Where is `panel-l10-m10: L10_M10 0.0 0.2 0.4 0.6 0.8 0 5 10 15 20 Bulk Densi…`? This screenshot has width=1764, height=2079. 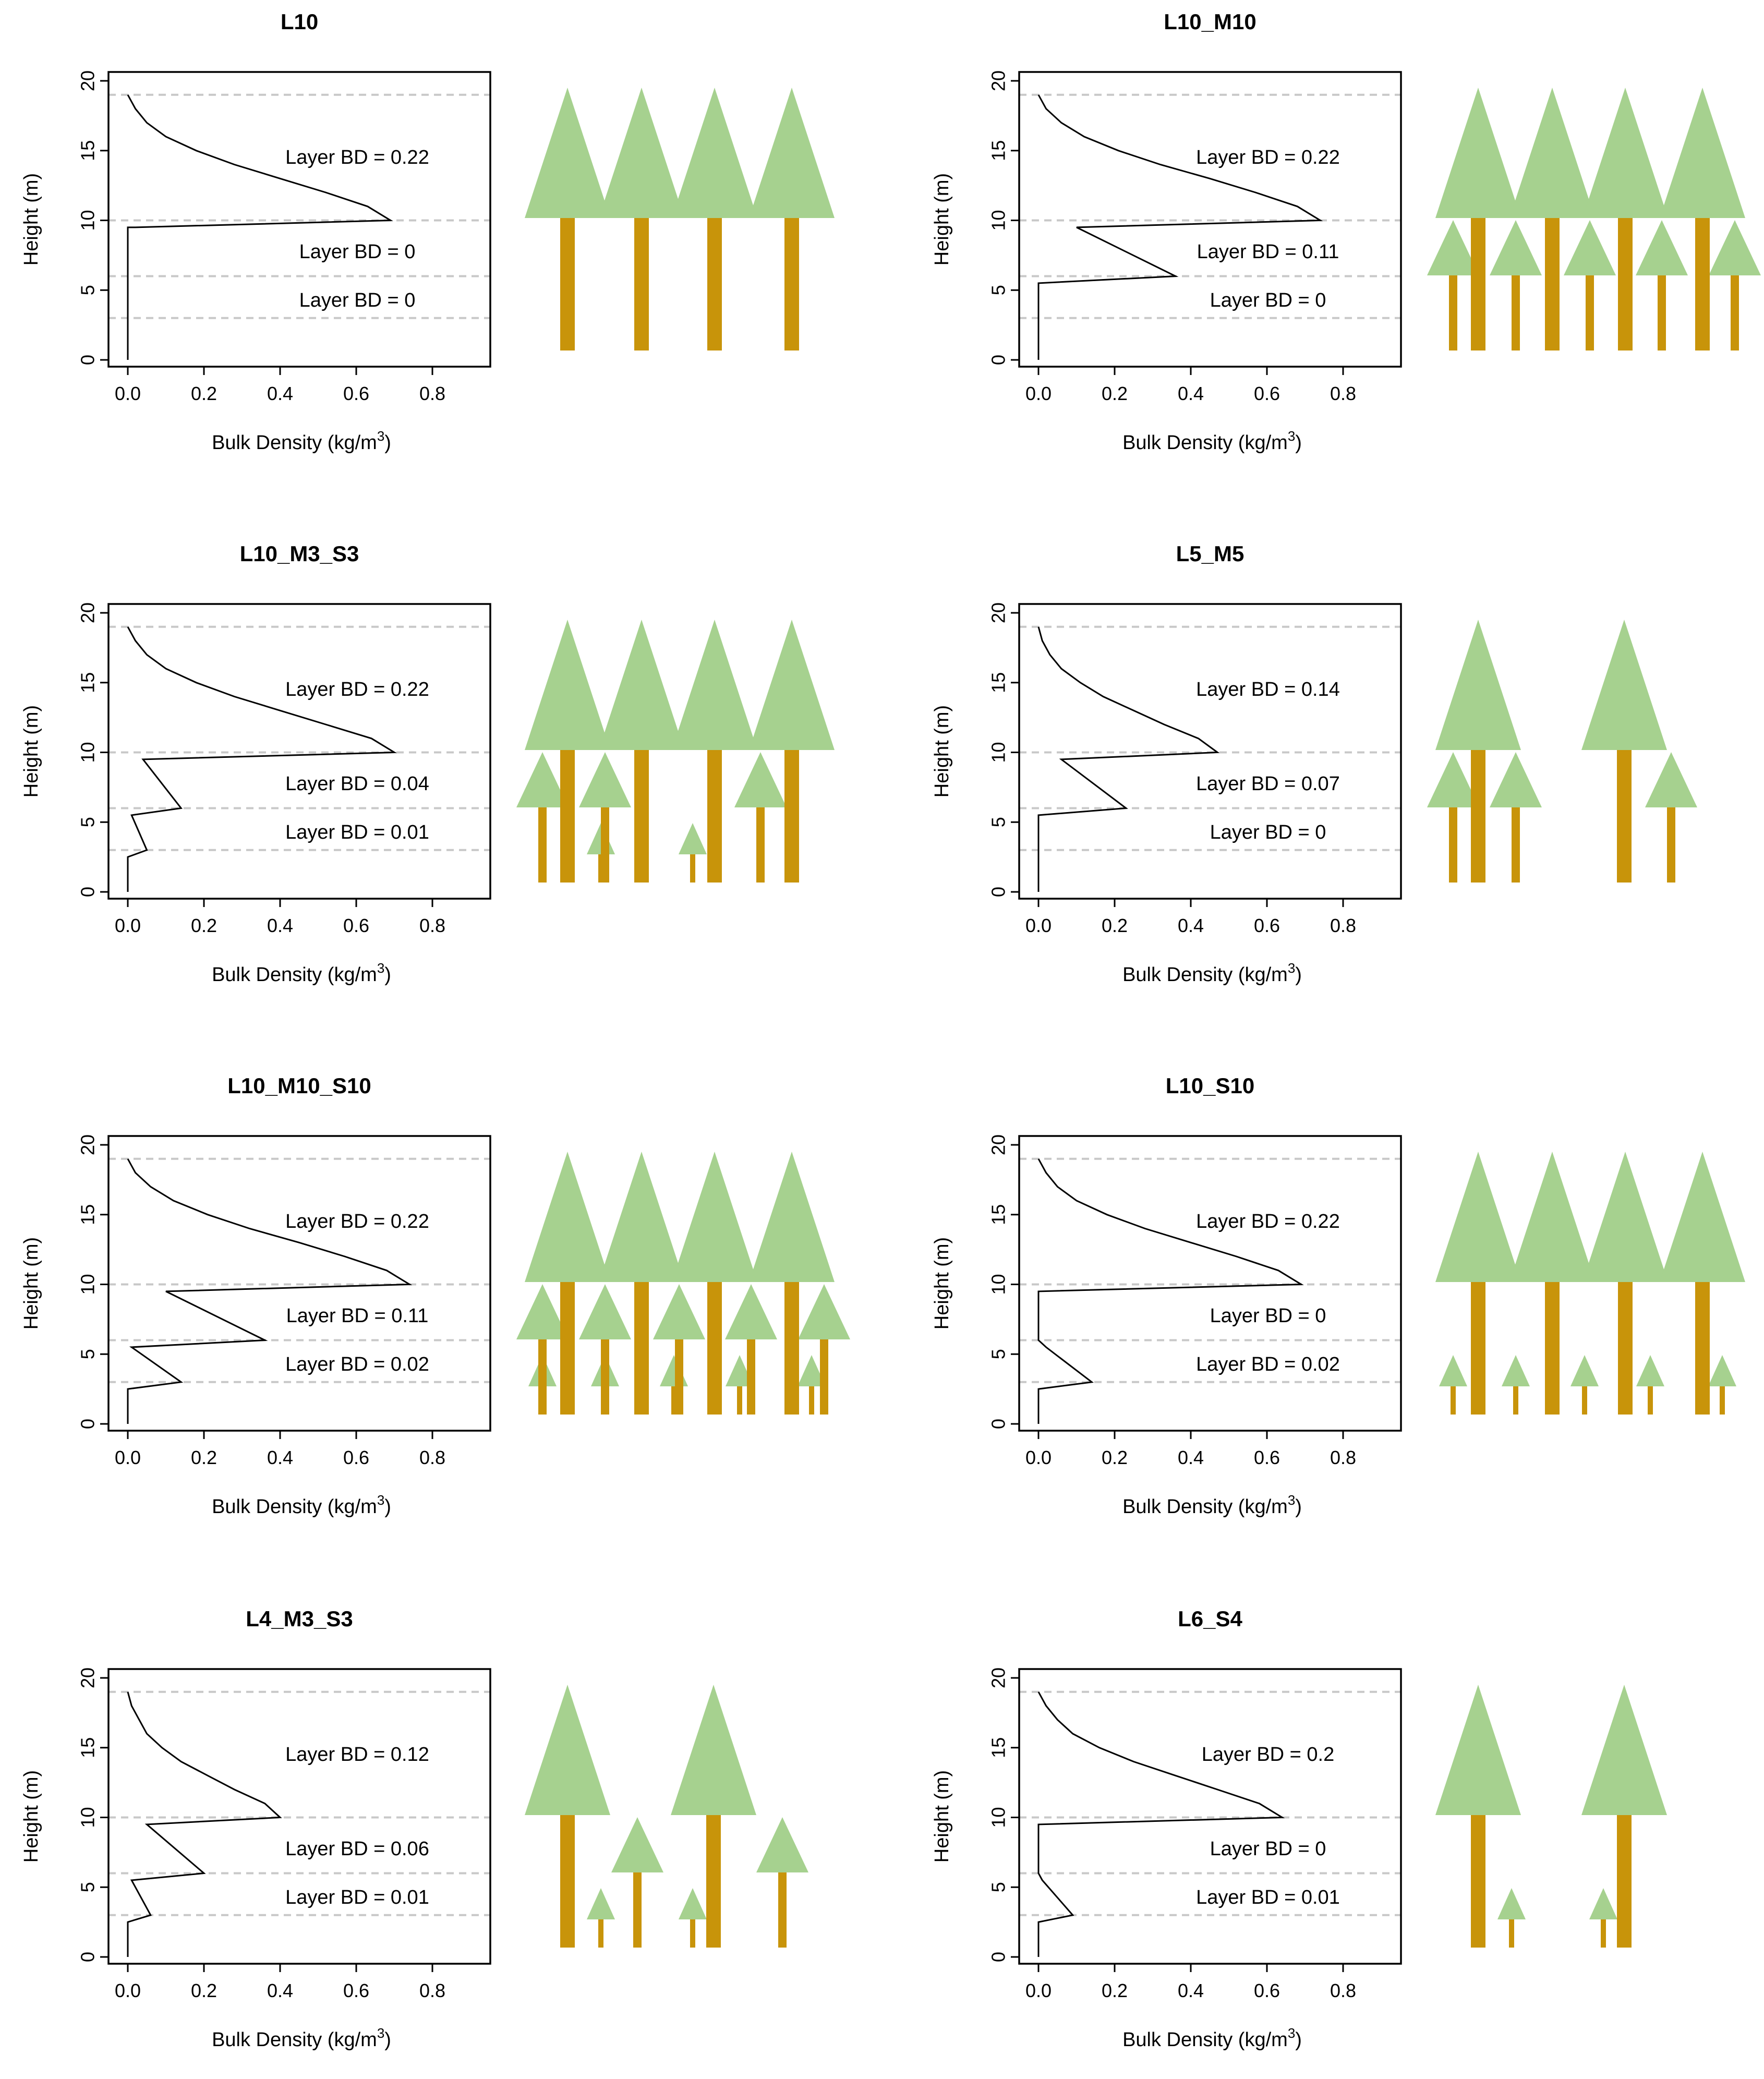 panel-l10-m10: L10_M10 0.0 0.2 0.4 0.6 0.8 0 5 10 15 20 Bulk Densi… is located at coordinates (1346, 232).